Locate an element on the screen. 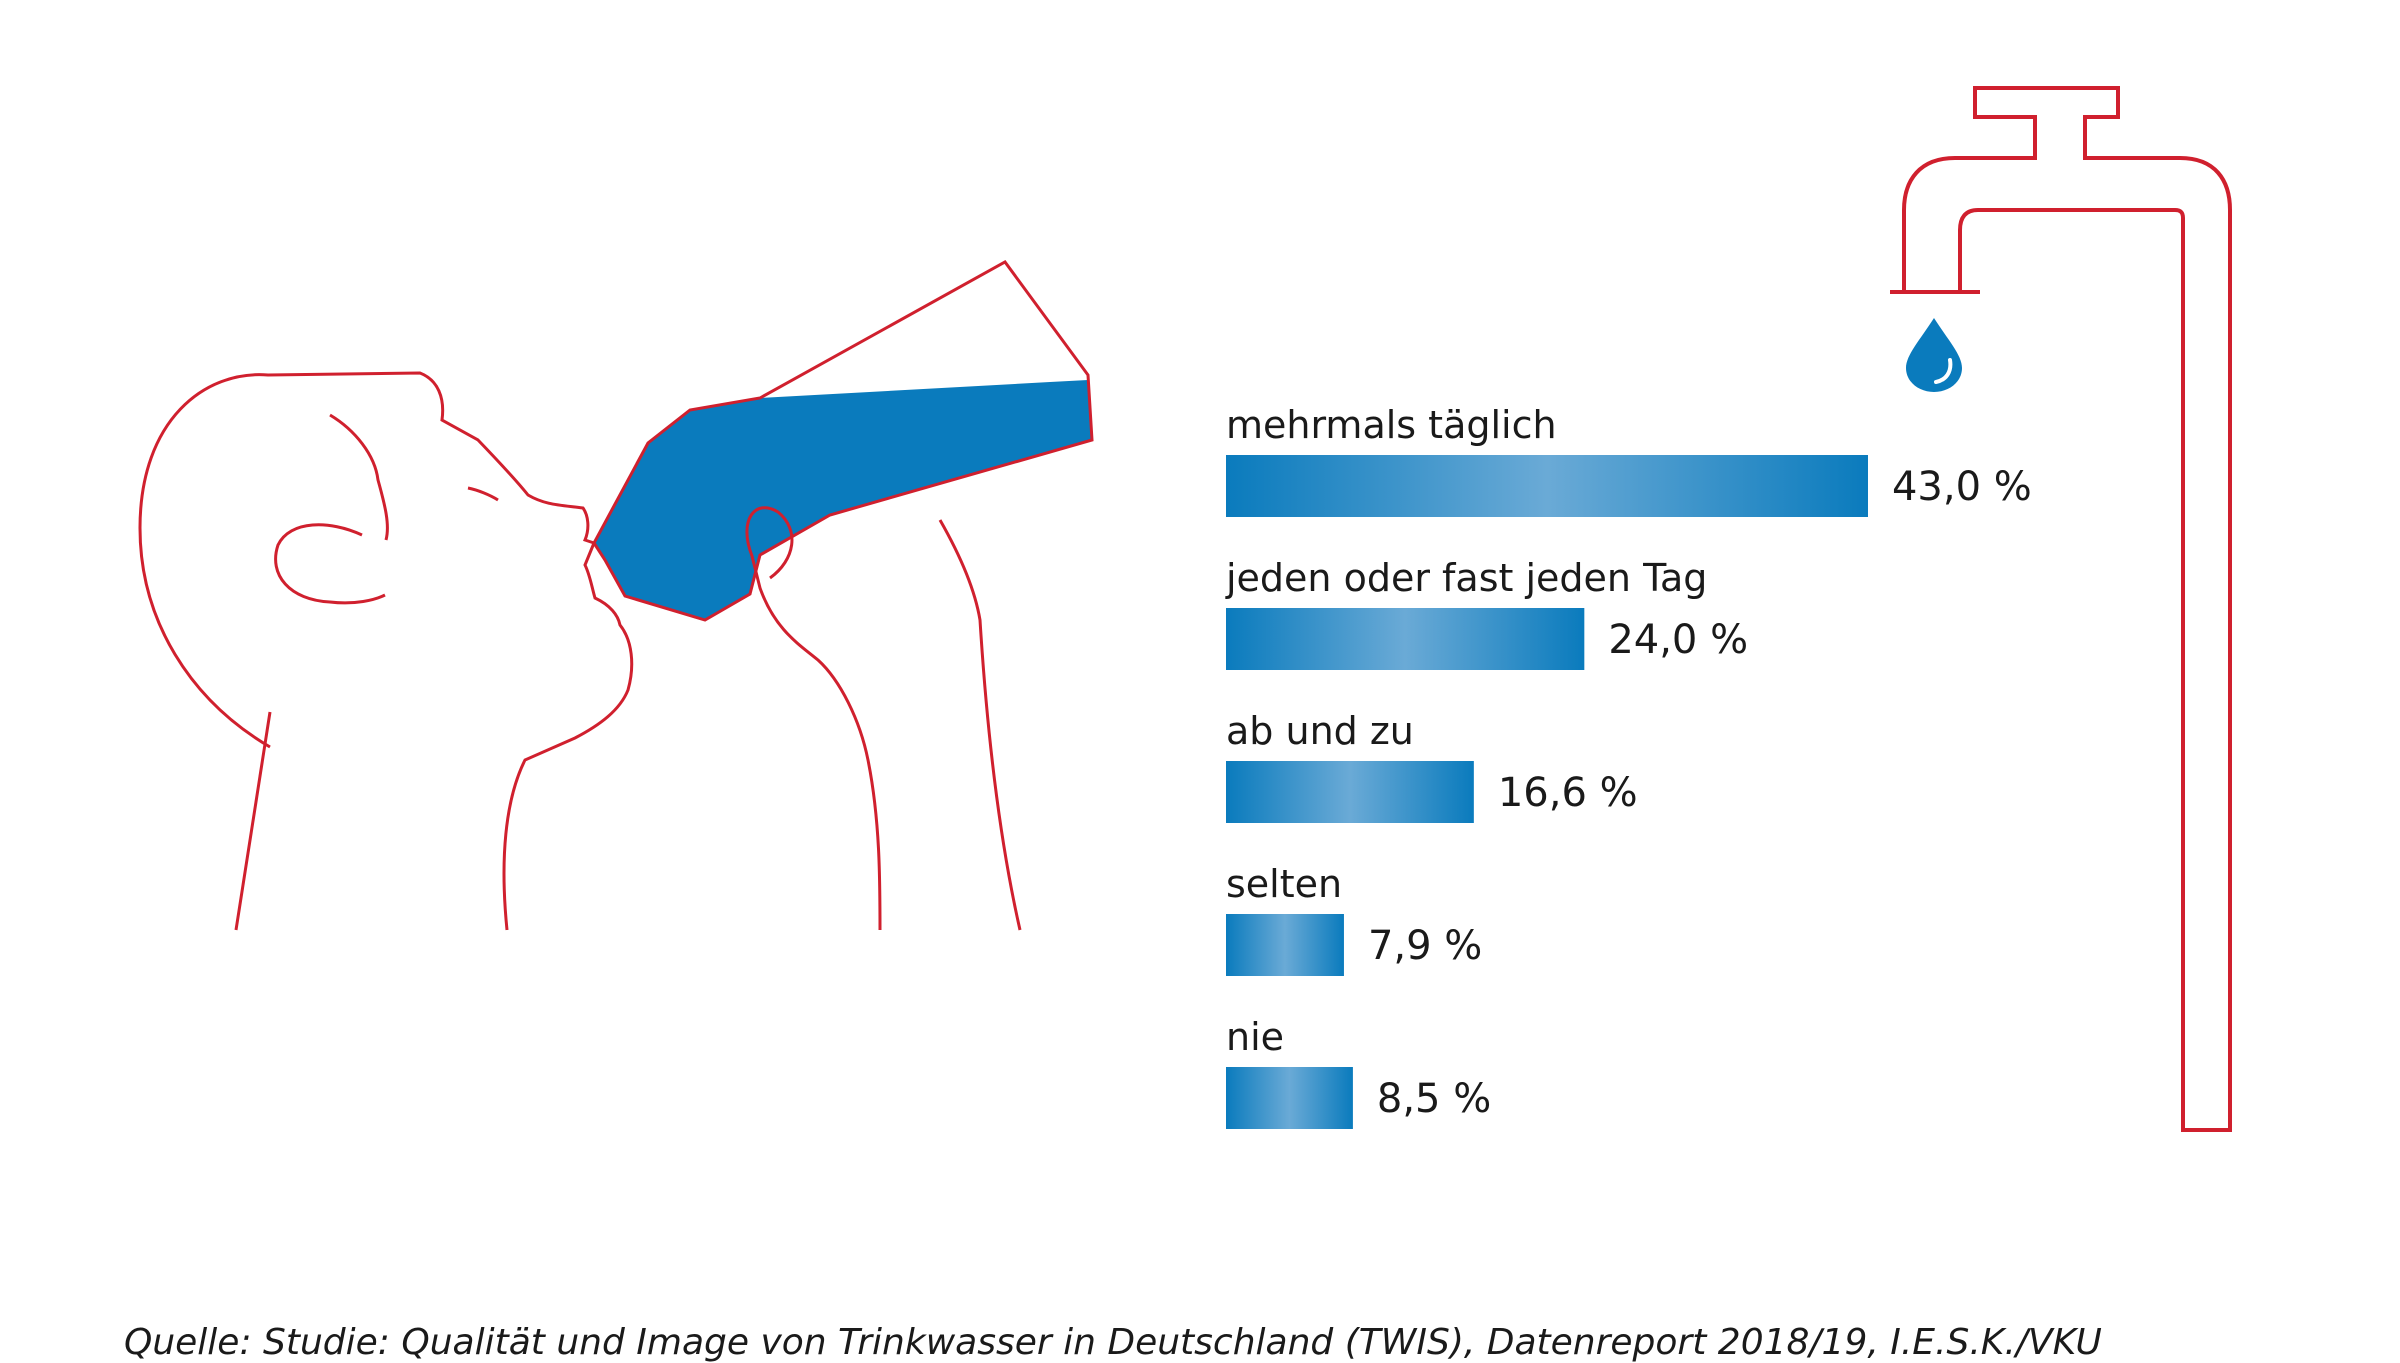 Image resolution: width=2400 pixels, height=1363 pixels. category-label: nie is located at coordinates (1255, 1037).